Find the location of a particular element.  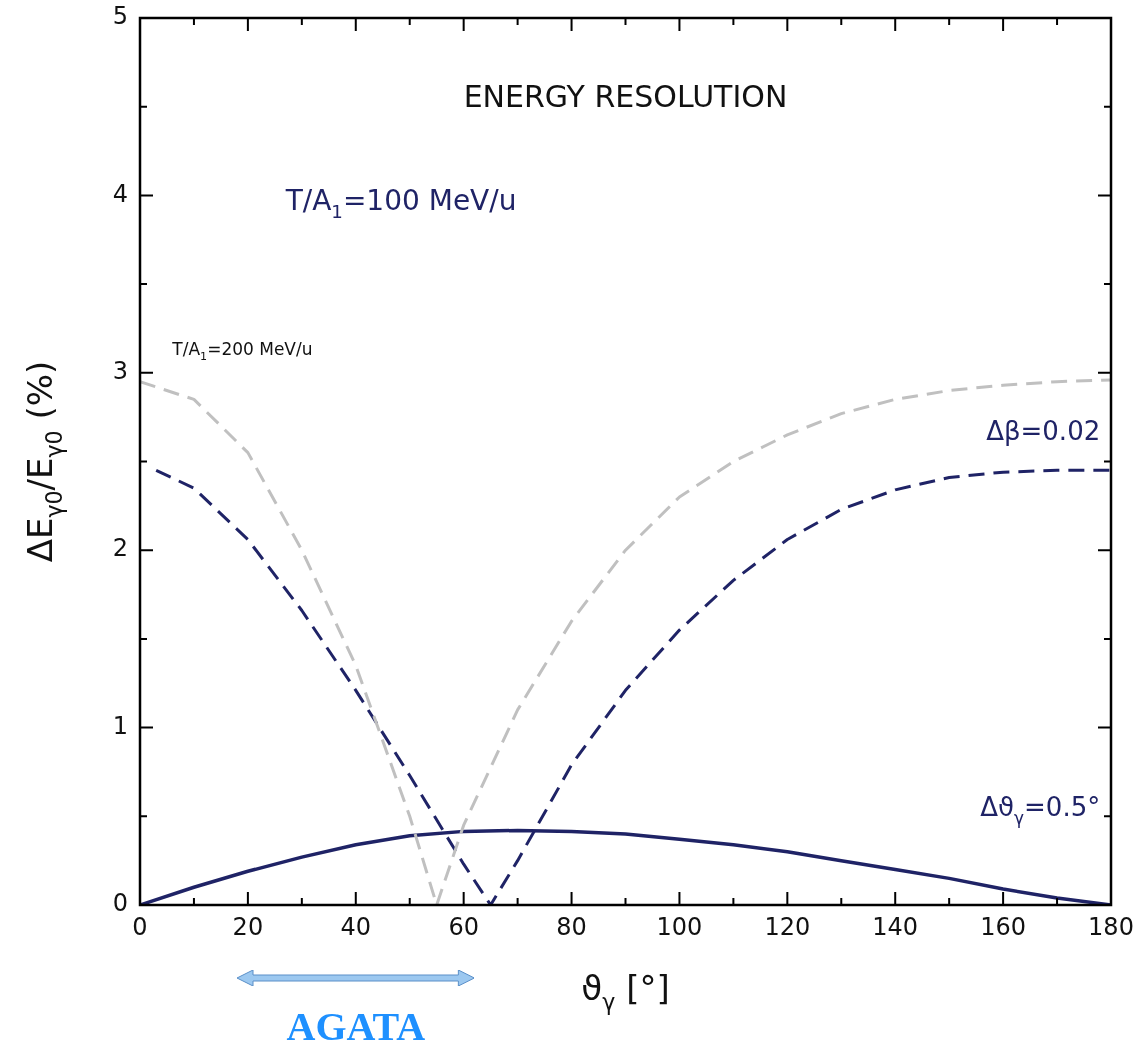

x-tick-label: 60 is located at coordinates (463, 927).